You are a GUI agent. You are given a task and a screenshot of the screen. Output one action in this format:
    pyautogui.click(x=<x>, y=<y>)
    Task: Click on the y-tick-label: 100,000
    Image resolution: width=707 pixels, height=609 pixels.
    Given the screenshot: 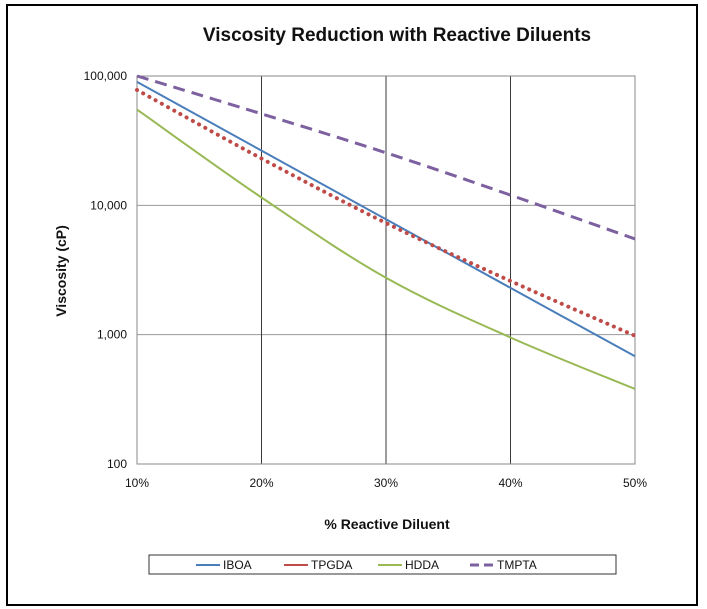 What is the action you would take?
    pyautogui.click(x=106, y=76)
    